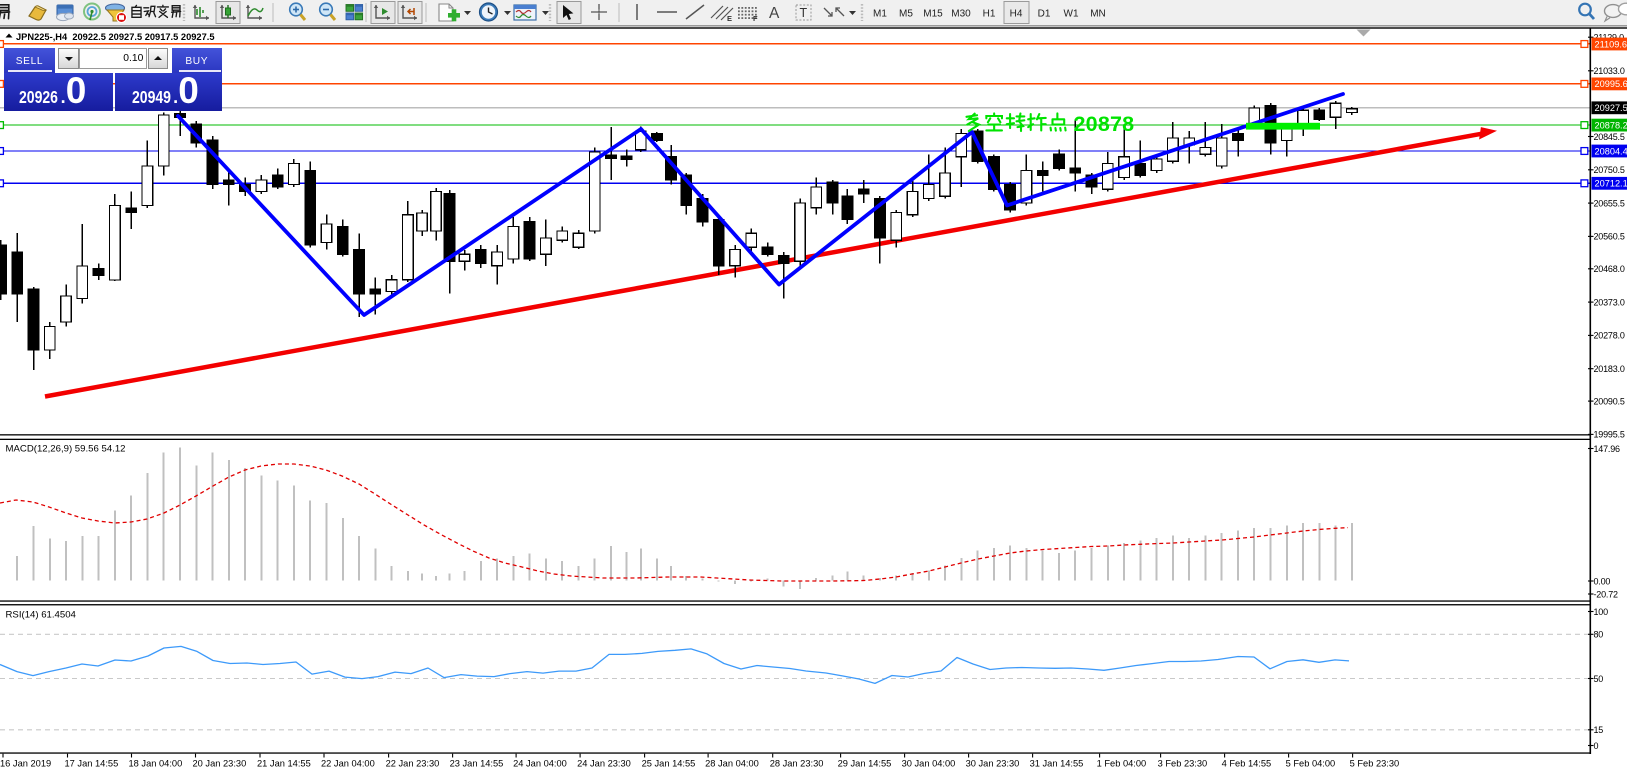 The width and height of the screenshot is (1627, 774). Describe the element at coordinates (220, 764) in the screenshot. I see `svg-text: 20 Jan 23:30` at that location.